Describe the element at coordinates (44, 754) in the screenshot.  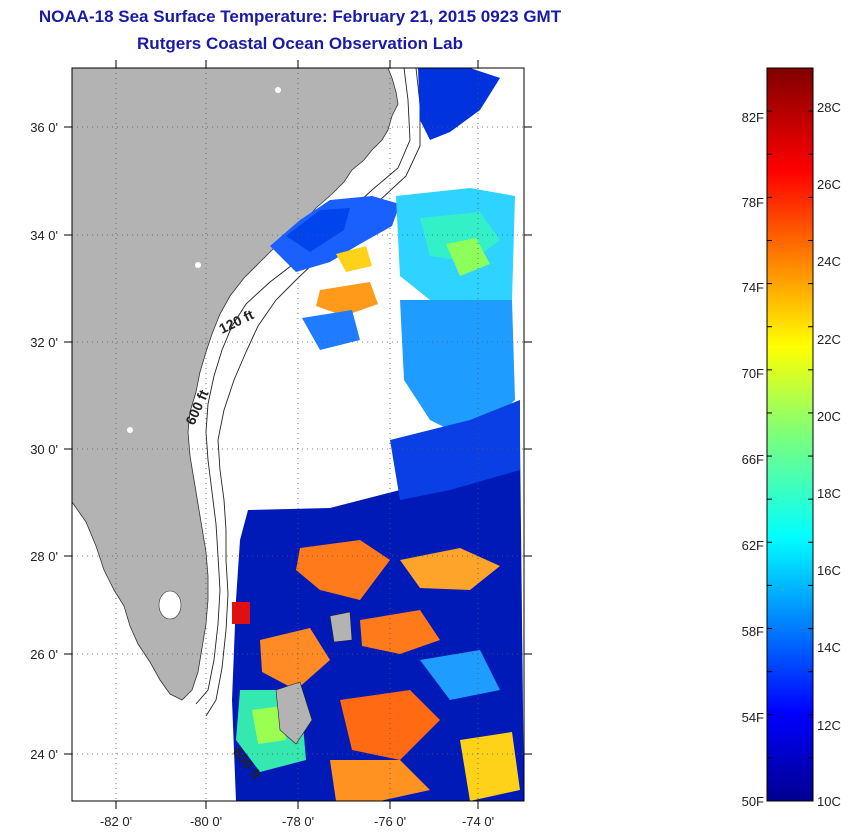
I see `lat-label: 24 0'` at that location.